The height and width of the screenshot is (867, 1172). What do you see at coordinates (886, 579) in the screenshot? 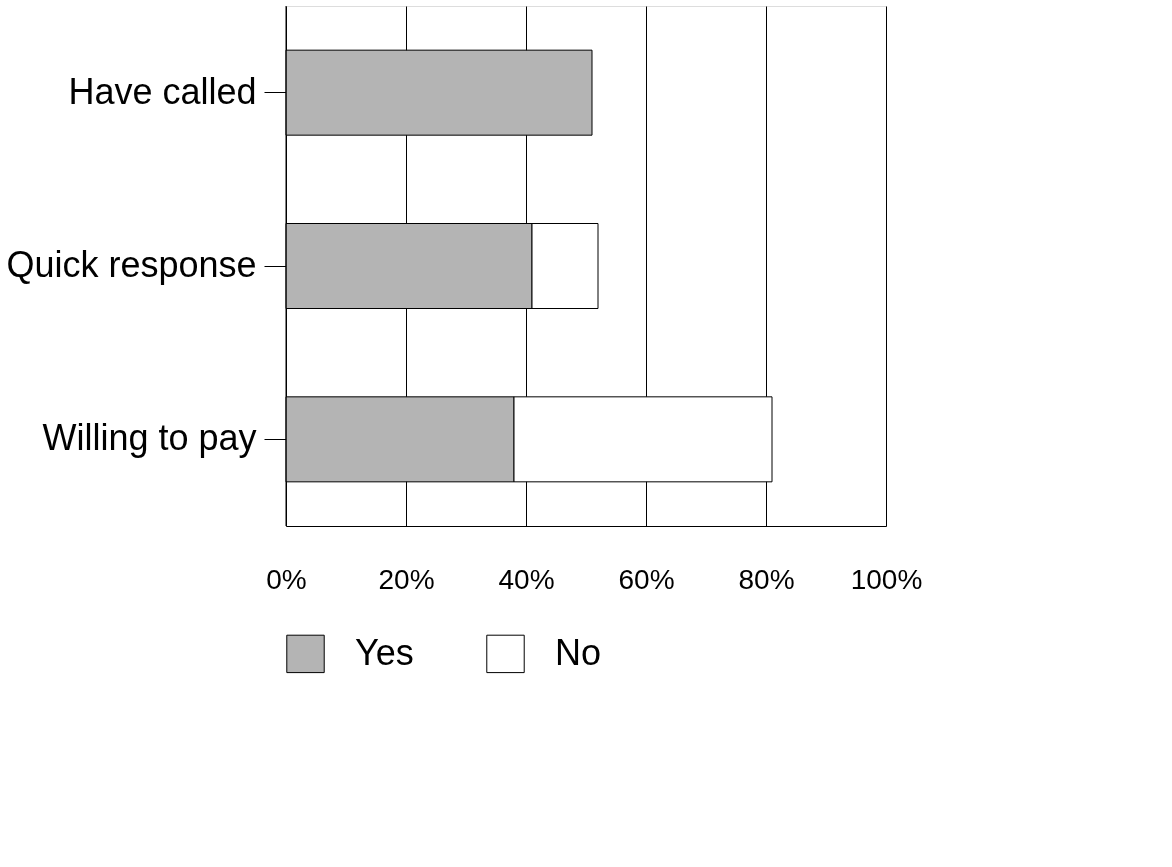
I see `x-tick-label: 100%` at bounding box center [886, 579].